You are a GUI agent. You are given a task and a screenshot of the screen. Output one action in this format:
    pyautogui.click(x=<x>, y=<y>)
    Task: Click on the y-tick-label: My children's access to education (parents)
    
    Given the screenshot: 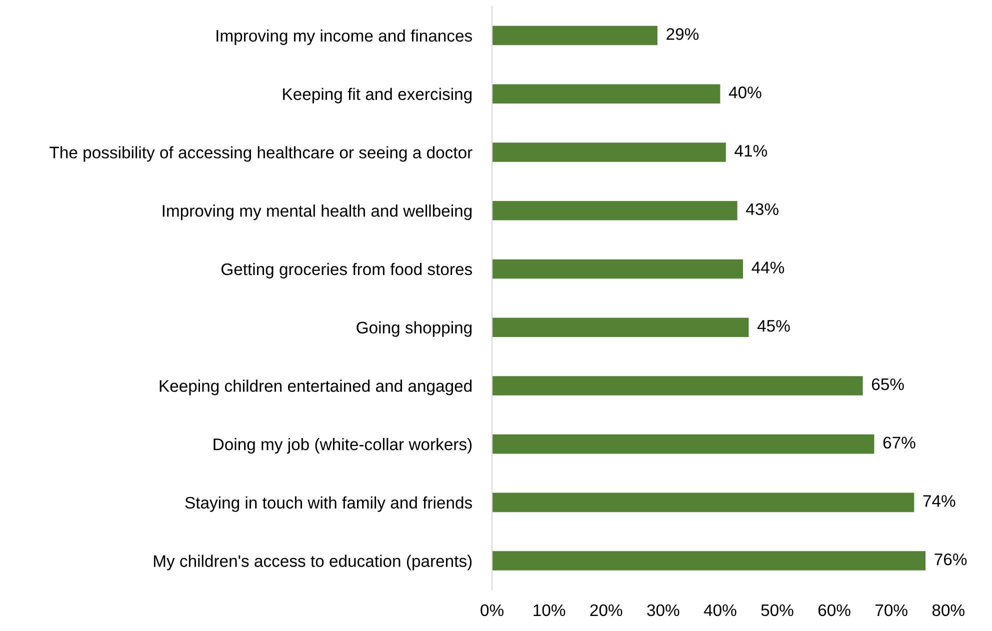 What is the action you would take?
    pyautogui.click(x=313, y=562)
    